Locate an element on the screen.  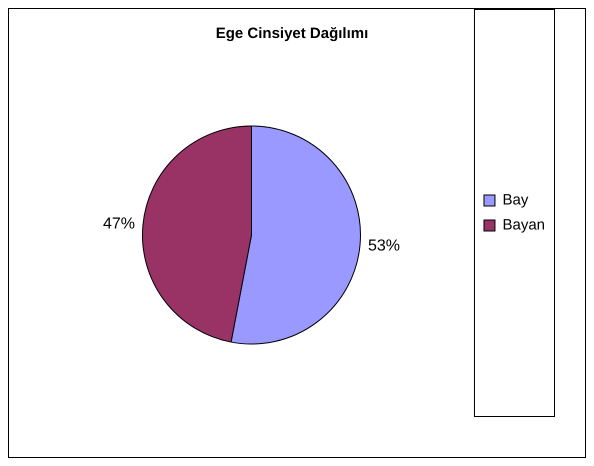
legend-label: Bay is located at coordinates (515, 200).